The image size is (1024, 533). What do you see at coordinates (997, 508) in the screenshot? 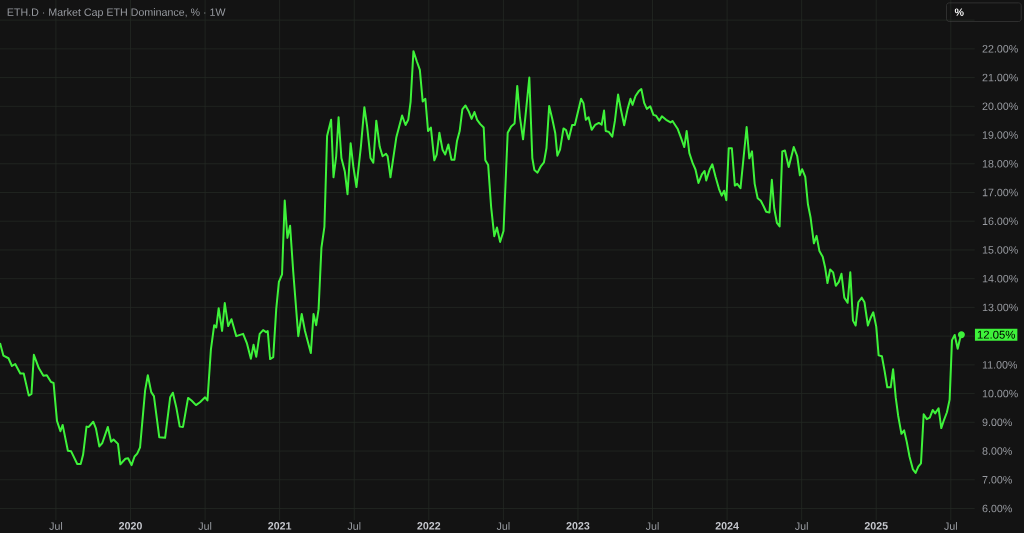
I see `y-tick-label: 6.00%` at bounding box center [997, 508].